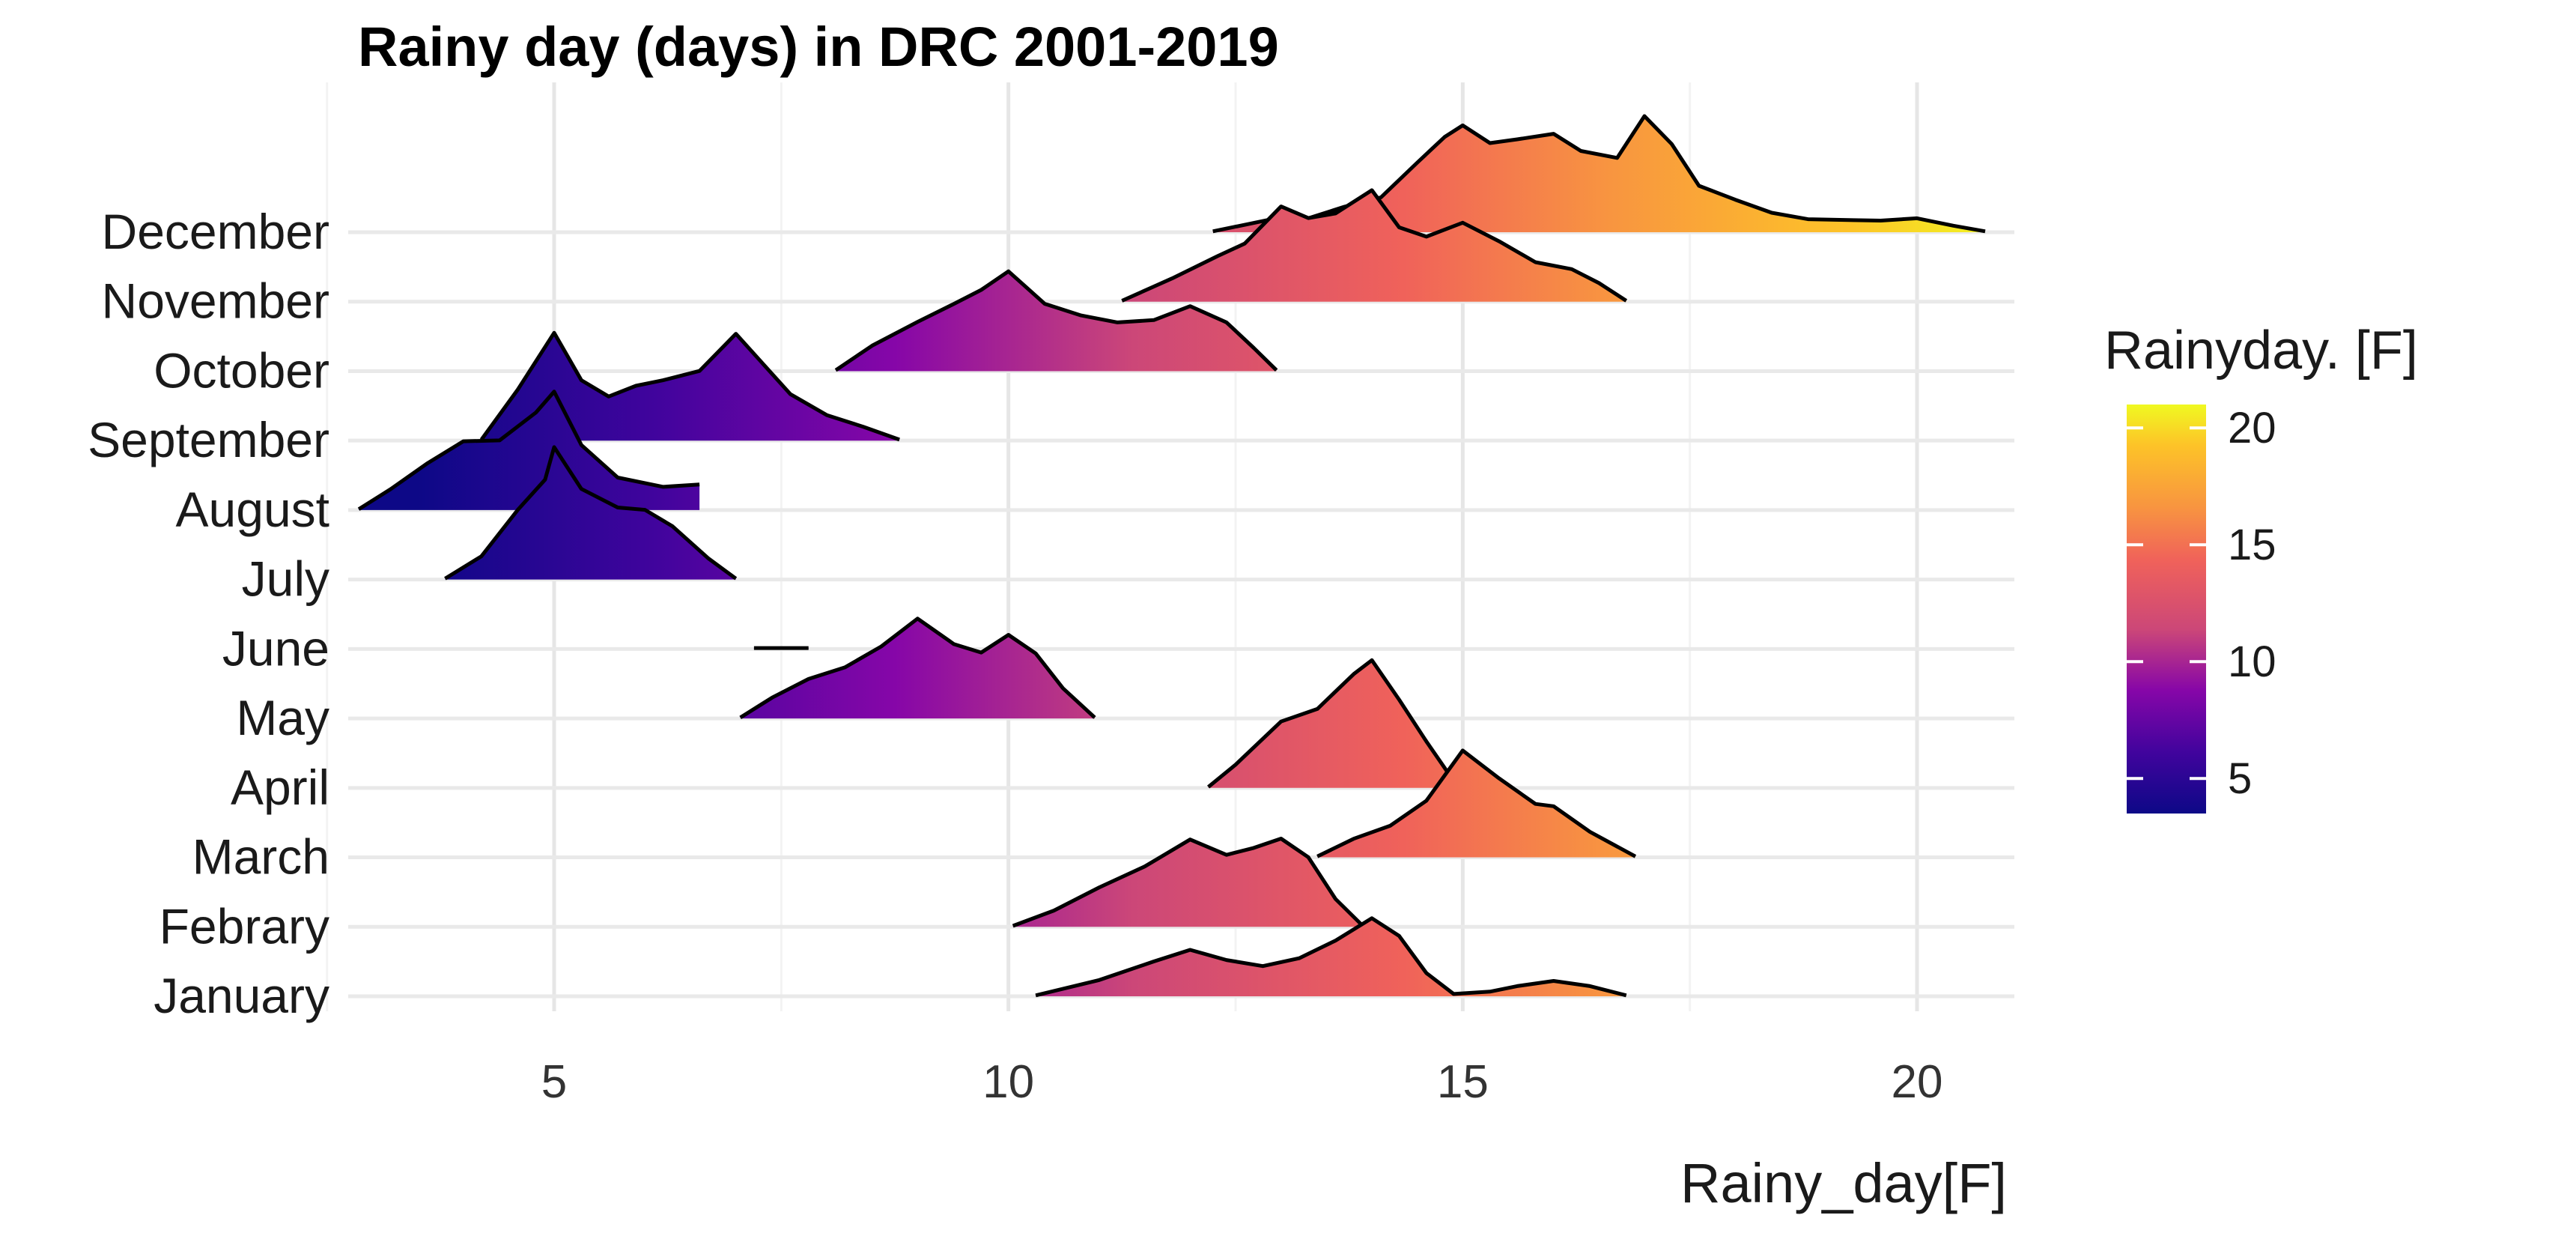 The width and height of the screenshot is (2576, 1233). Describe the element at coordinates (818, 47) in the screenshot. I see `chart-title: Rainy day (days) in DRC 2001-2019` at that location.